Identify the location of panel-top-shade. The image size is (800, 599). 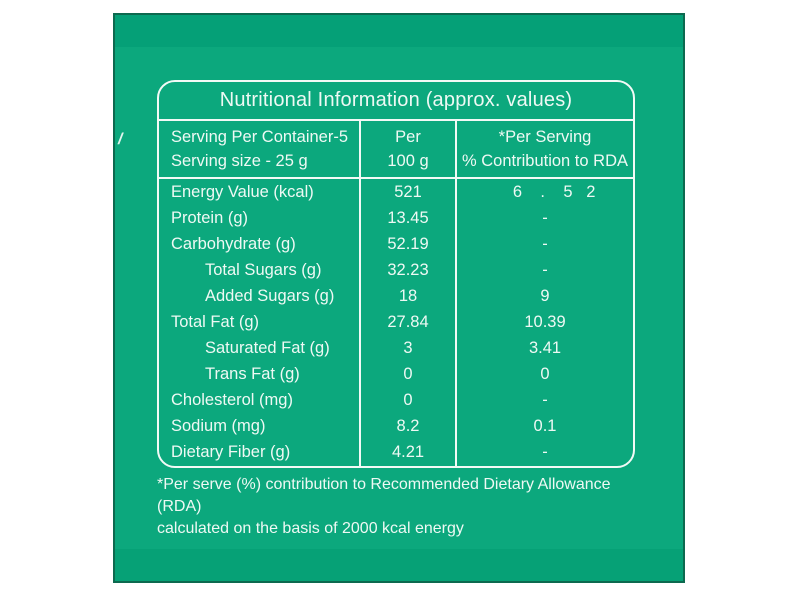
(399, 31).